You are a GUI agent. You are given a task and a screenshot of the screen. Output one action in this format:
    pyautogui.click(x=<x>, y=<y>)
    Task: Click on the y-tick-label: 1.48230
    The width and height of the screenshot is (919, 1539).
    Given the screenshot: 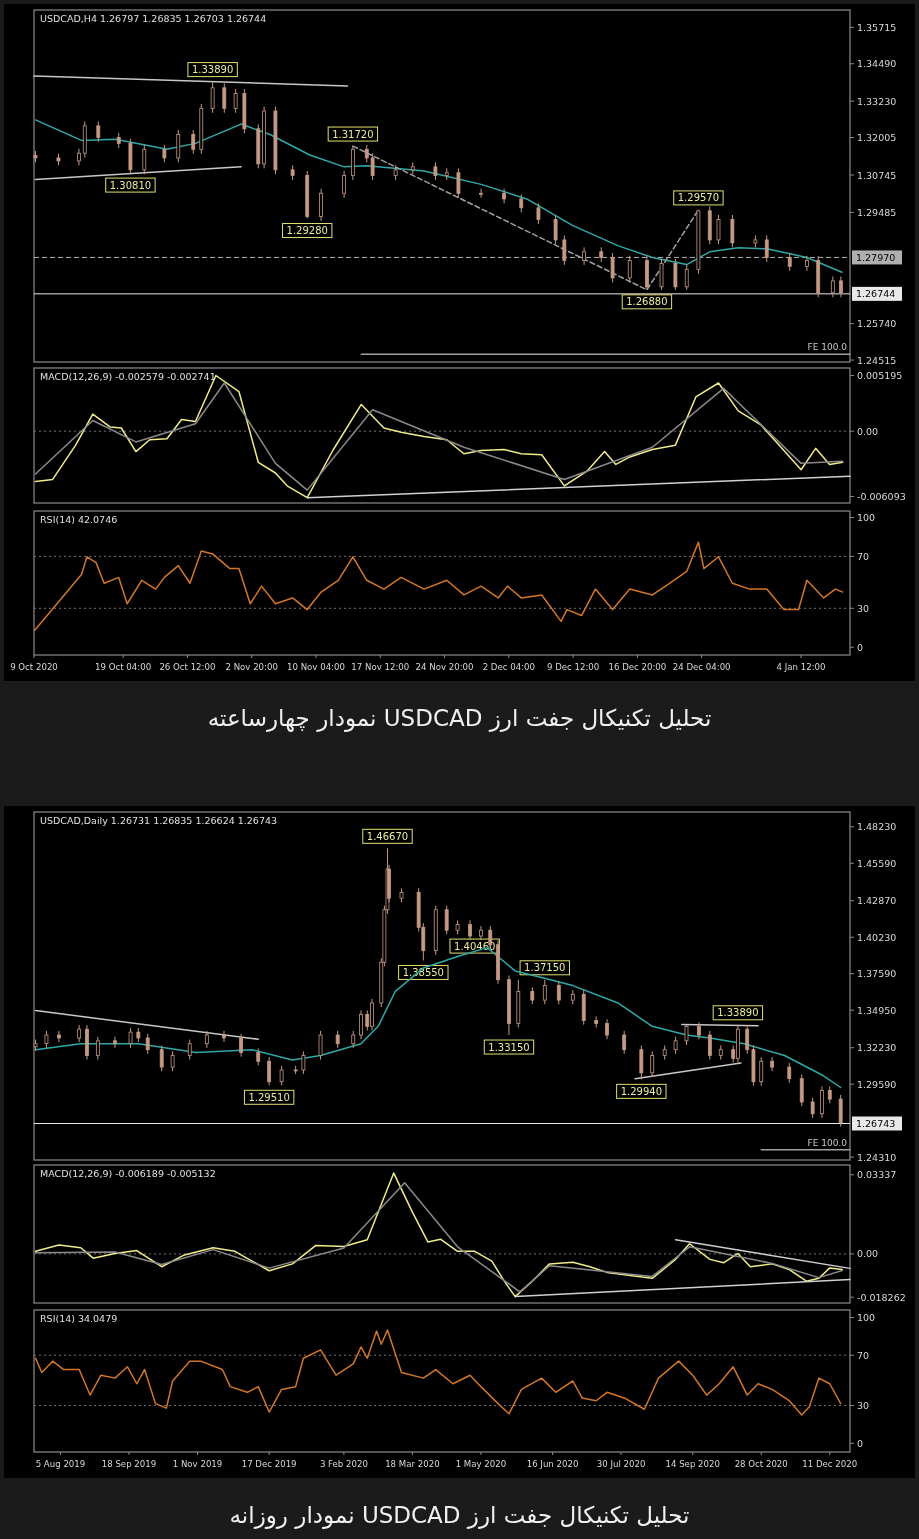 What is the action you would take?
    pyautogui.click(x=877, y=827)
    